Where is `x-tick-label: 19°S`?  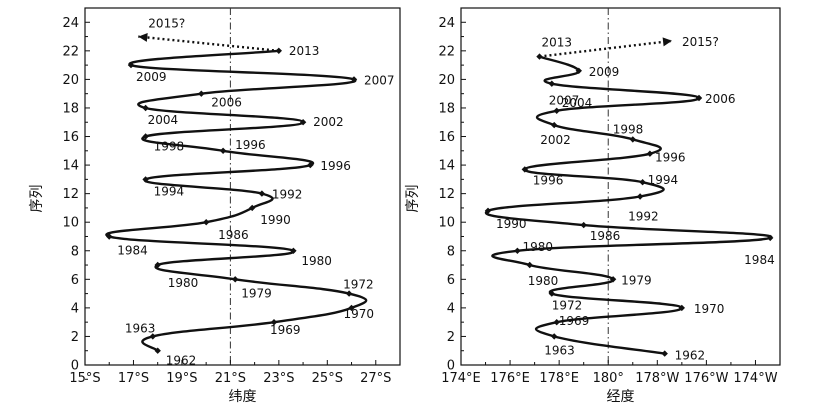
x-tick-label: 19°S is located at coordinates (181, 378).